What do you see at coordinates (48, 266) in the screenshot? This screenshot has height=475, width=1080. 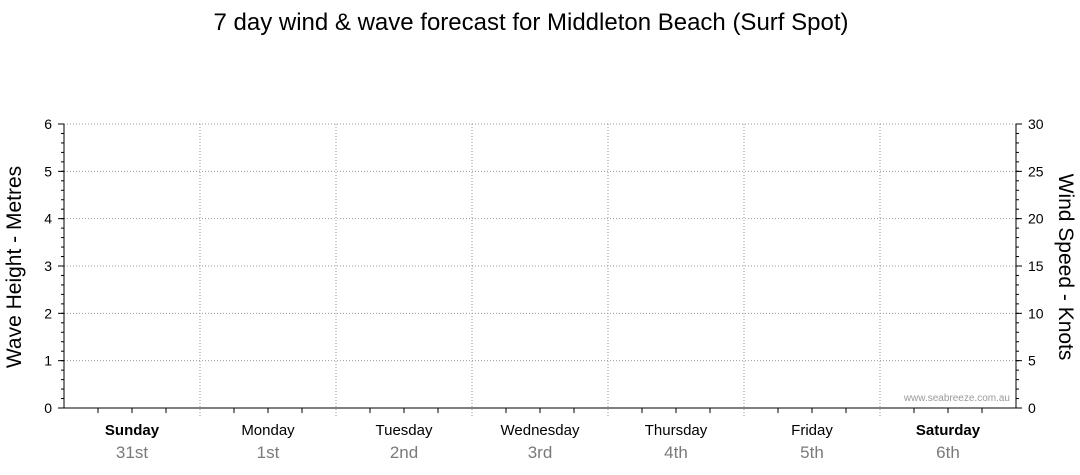 I see `left-tick-label: 3` at bounding box center [48, 266].